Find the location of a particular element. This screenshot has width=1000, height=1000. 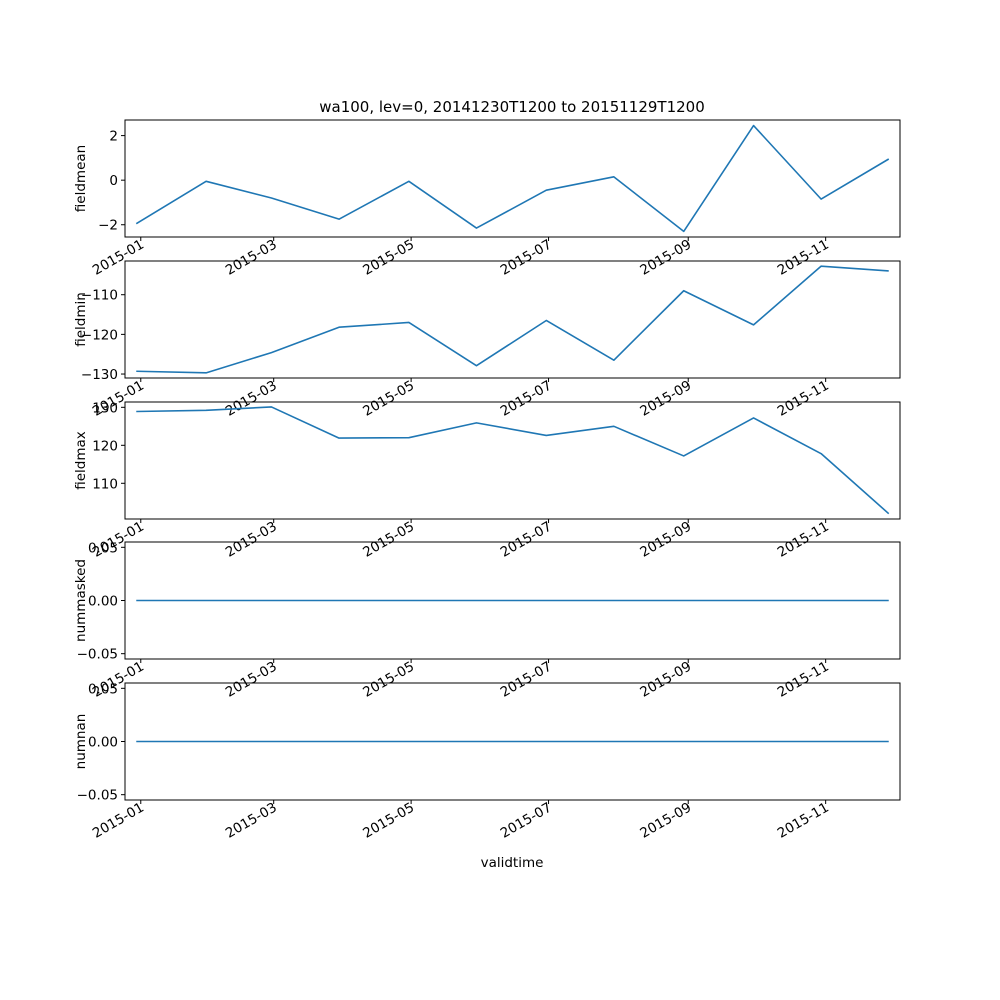

axes-frame-fieldmax is located at coordinates (512, 460).